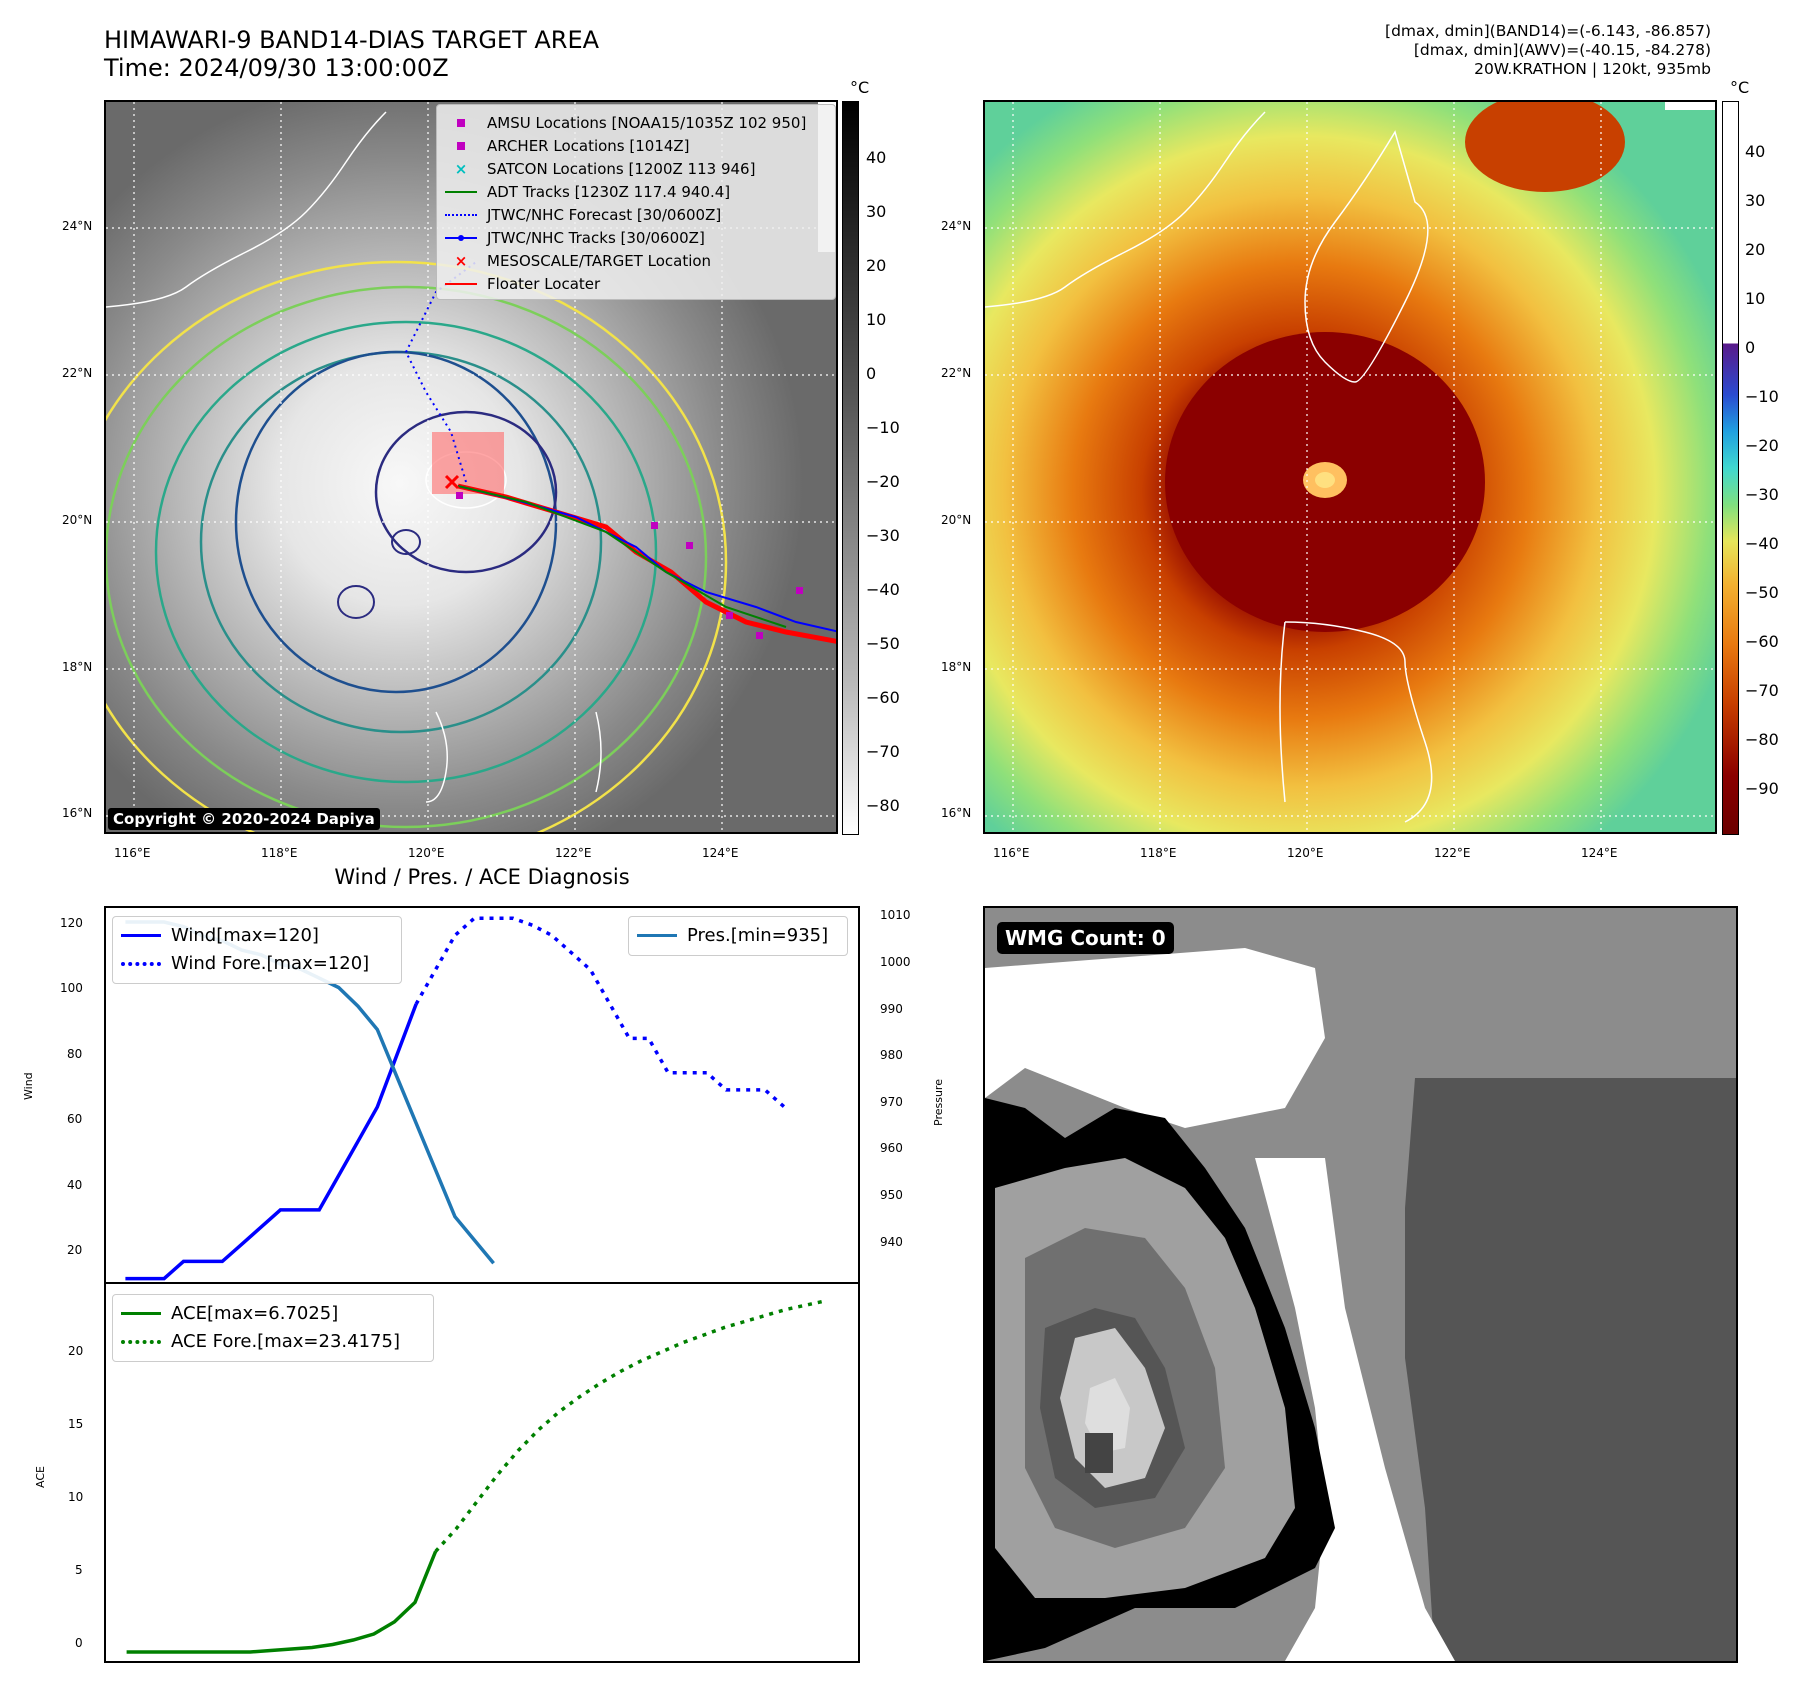 The height and width of the screenshot is (1690, 1797). What do you see at coordinates (1762, 690) in the screenshot?
I see `awv-cb-tick: −70` at bounding box center [1762, 690].